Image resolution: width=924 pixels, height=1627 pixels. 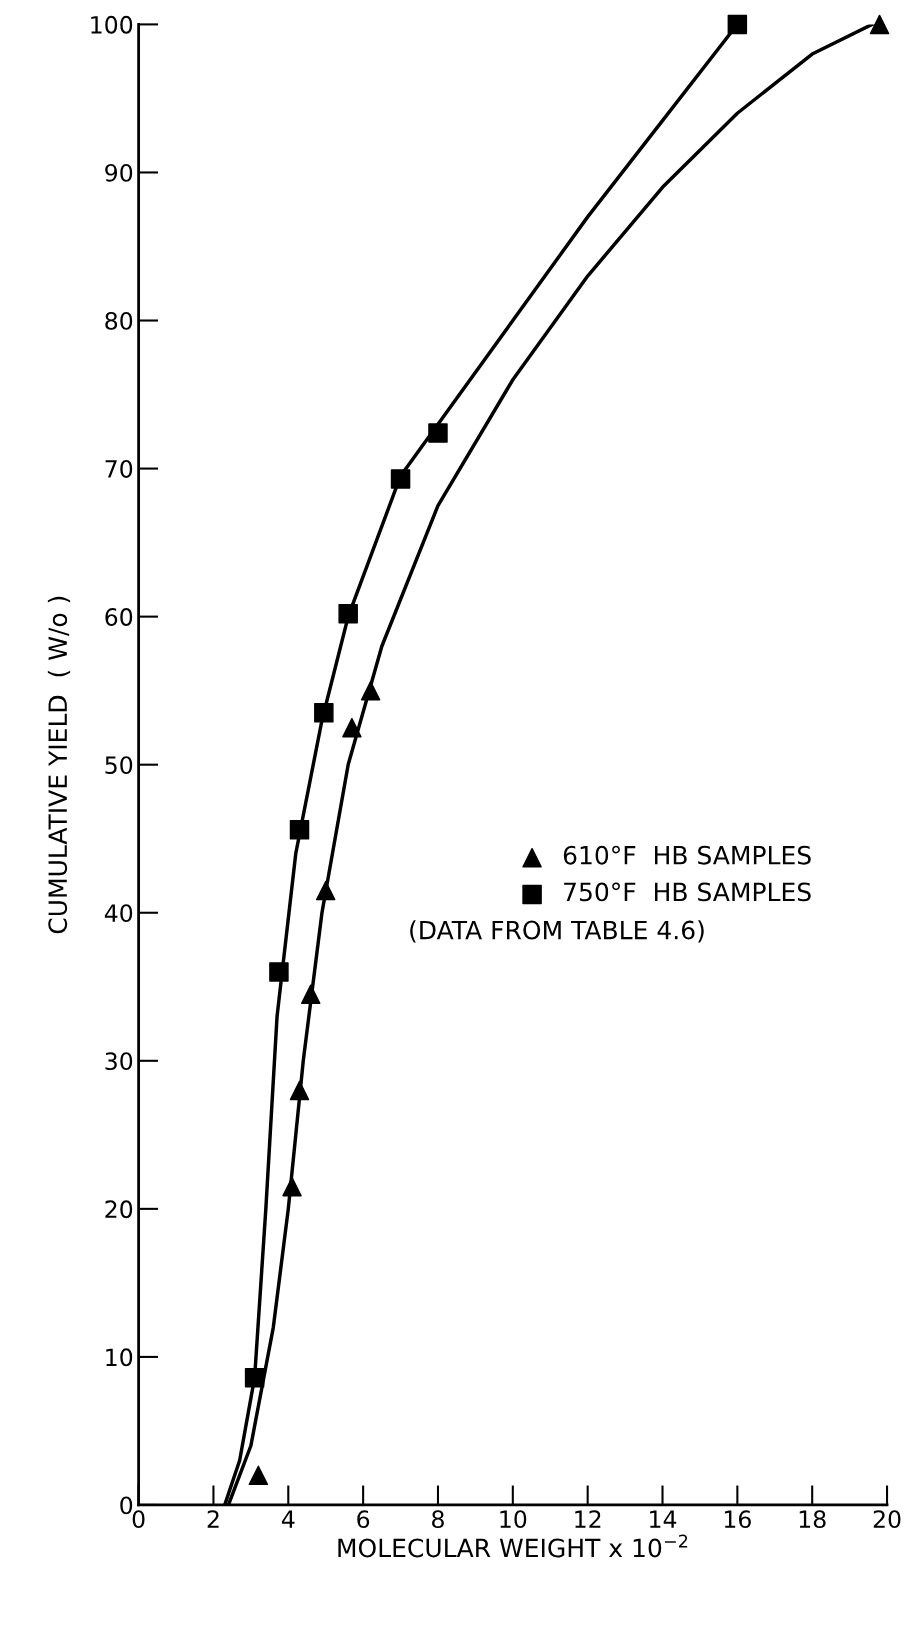 What do you see at coordinates (812, 1519) in the screenshot?
I see `x-tick-label: 18` at bounding box center [812, 1519].